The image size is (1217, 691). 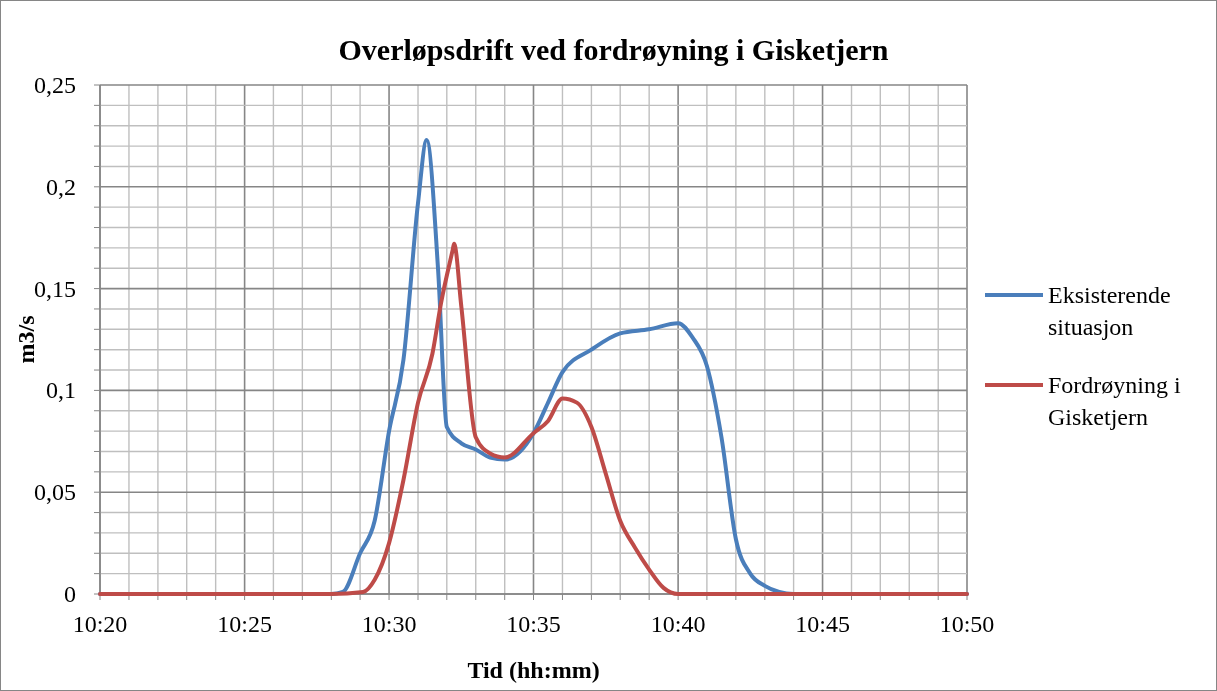 I want to click on y-tick-label: 0,1, so click(x=61, y=390).